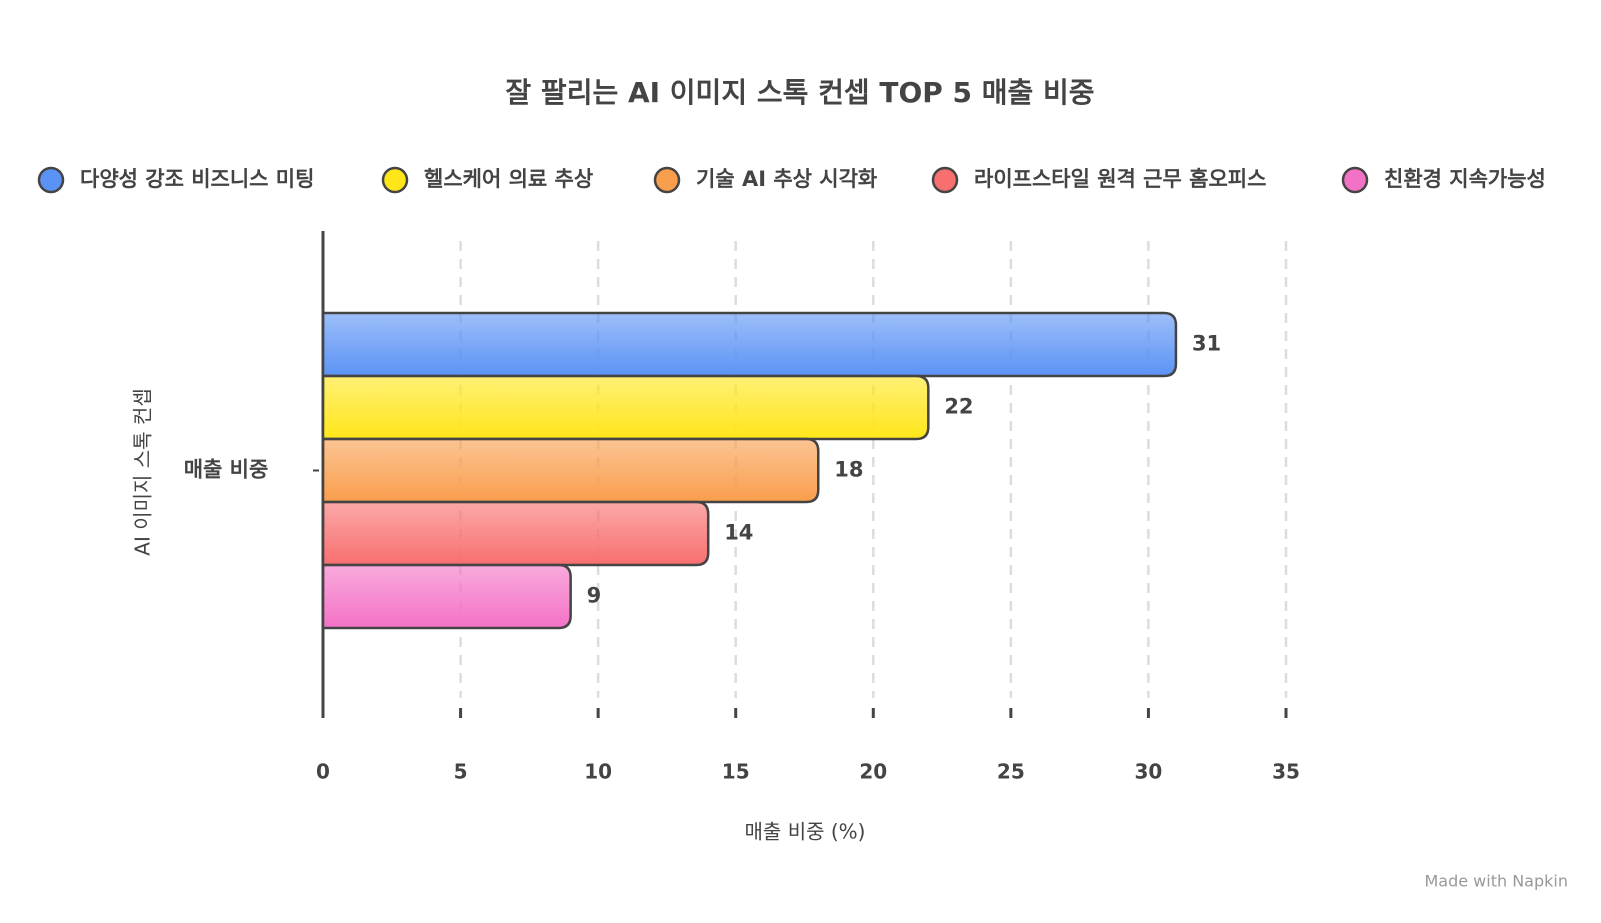 This screenshot has height=923, width=1601. What do you see at coordinates (594, 596) in the screenshot?
I see `value-label: 9` at bounding box center [594, 596].